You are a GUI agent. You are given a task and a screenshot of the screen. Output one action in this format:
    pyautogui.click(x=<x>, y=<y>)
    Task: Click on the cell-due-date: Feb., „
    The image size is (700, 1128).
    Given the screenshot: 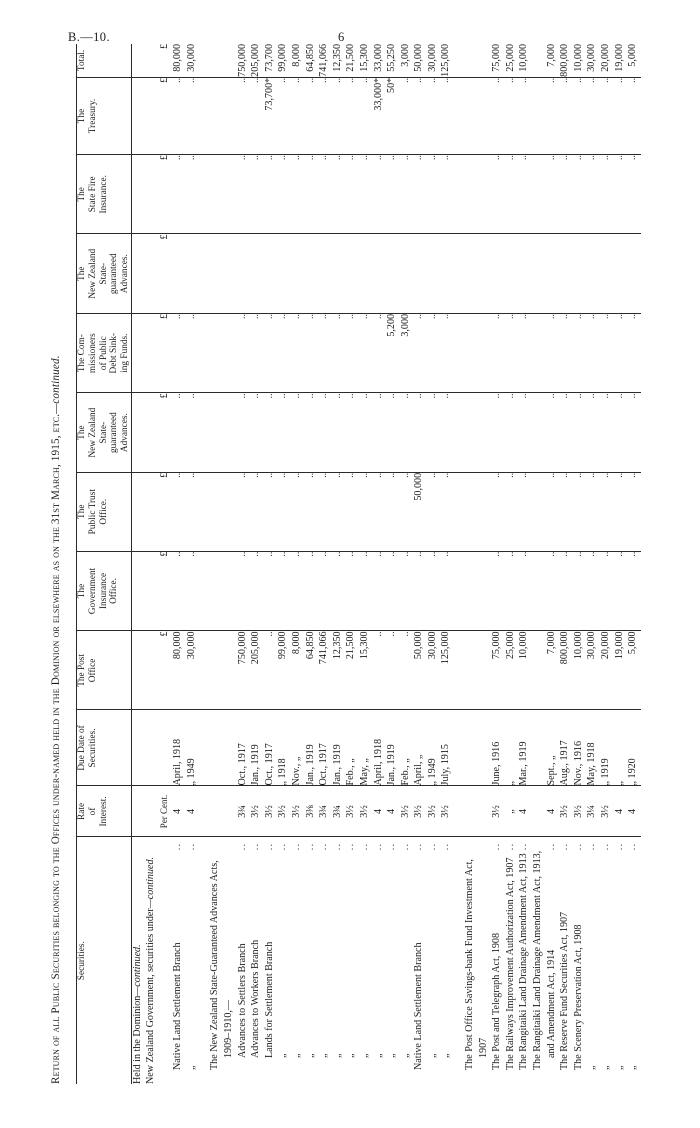 What is the action you would take?
    pyautogui.click(x=352, y=747)
    